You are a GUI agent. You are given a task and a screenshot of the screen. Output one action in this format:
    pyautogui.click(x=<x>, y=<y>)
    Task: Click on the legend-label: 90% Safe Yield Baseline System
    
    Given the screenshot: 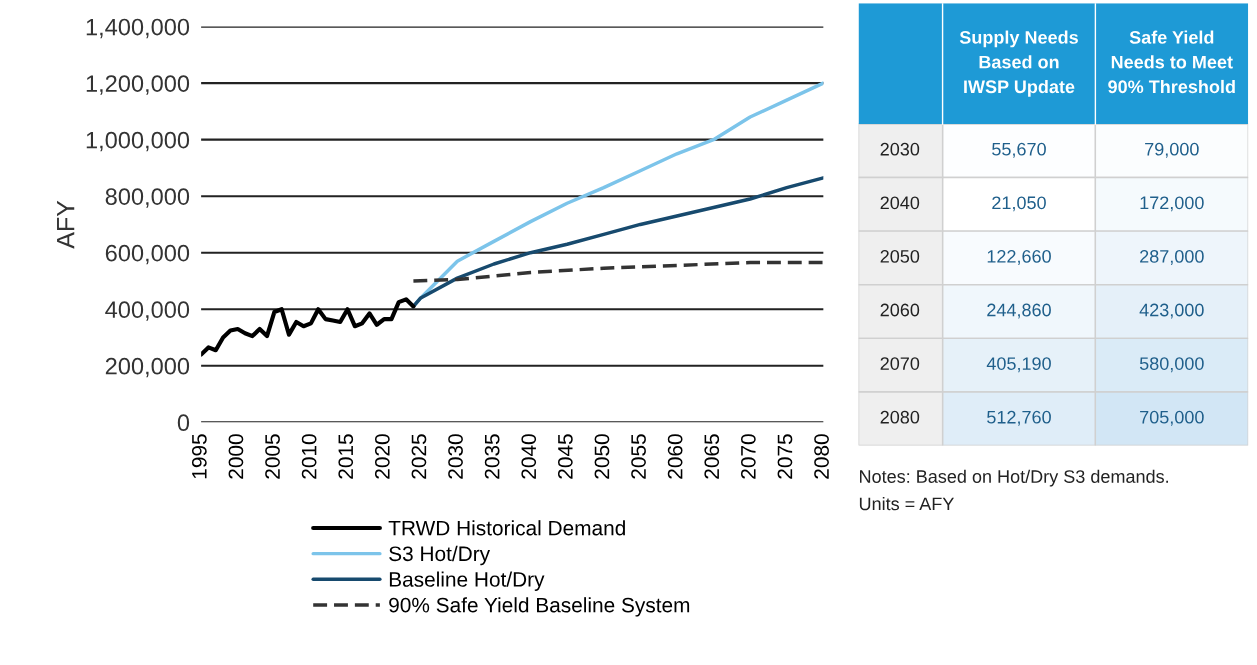 What is the action you would take?
    pyautogui.click(x=539, y=607)
    